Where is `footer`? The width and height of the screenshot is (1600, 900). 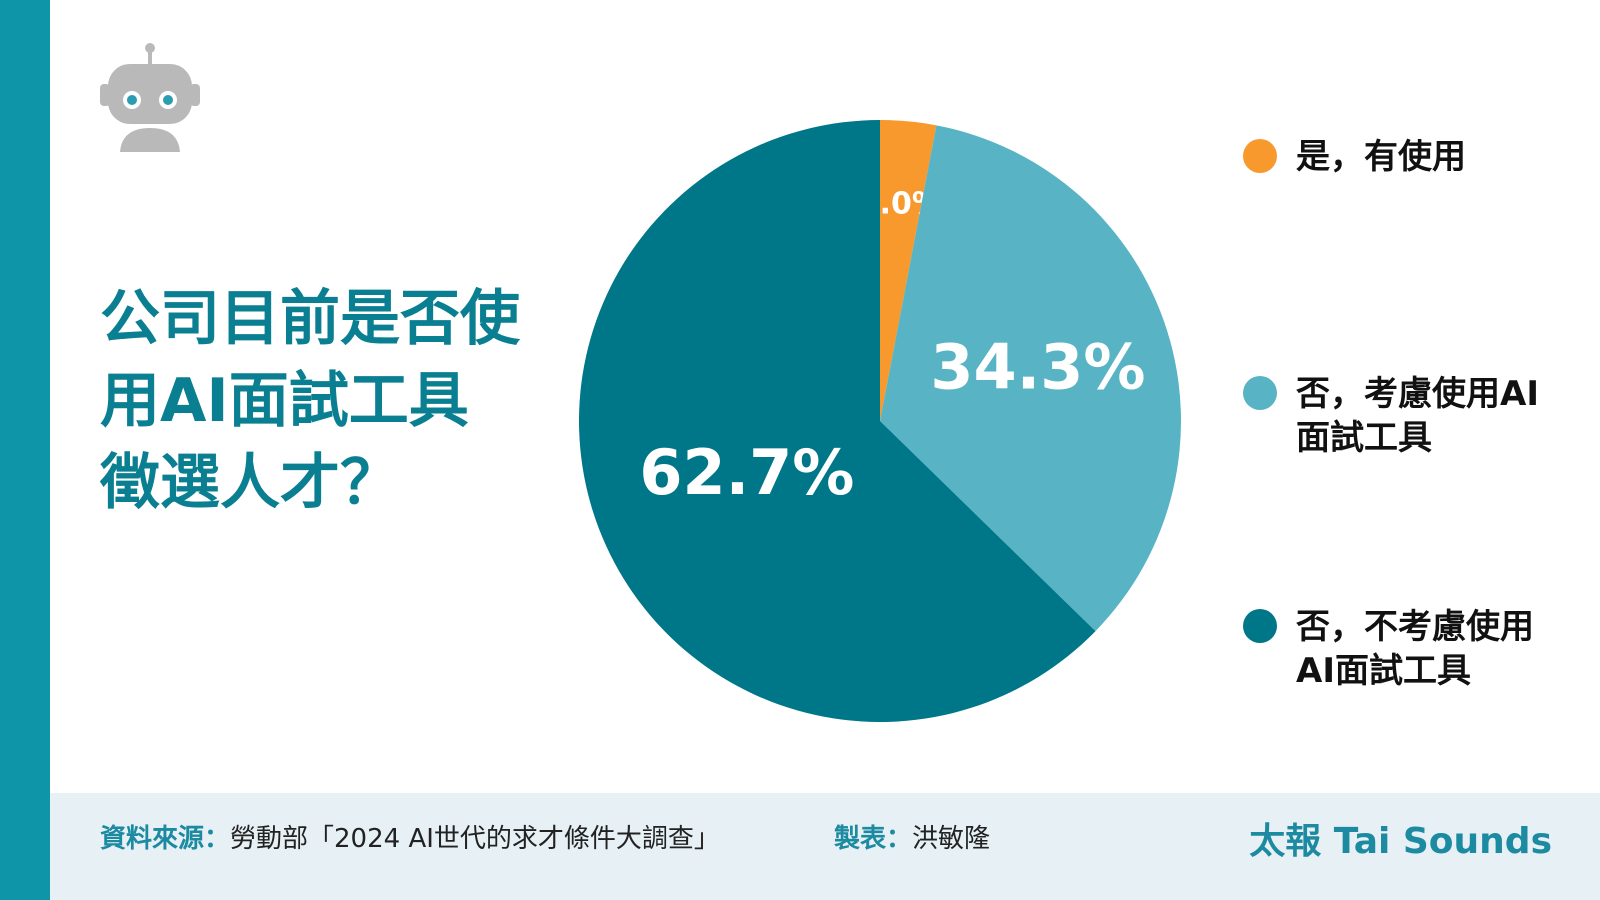 footer is located at coordinates (825, 846).